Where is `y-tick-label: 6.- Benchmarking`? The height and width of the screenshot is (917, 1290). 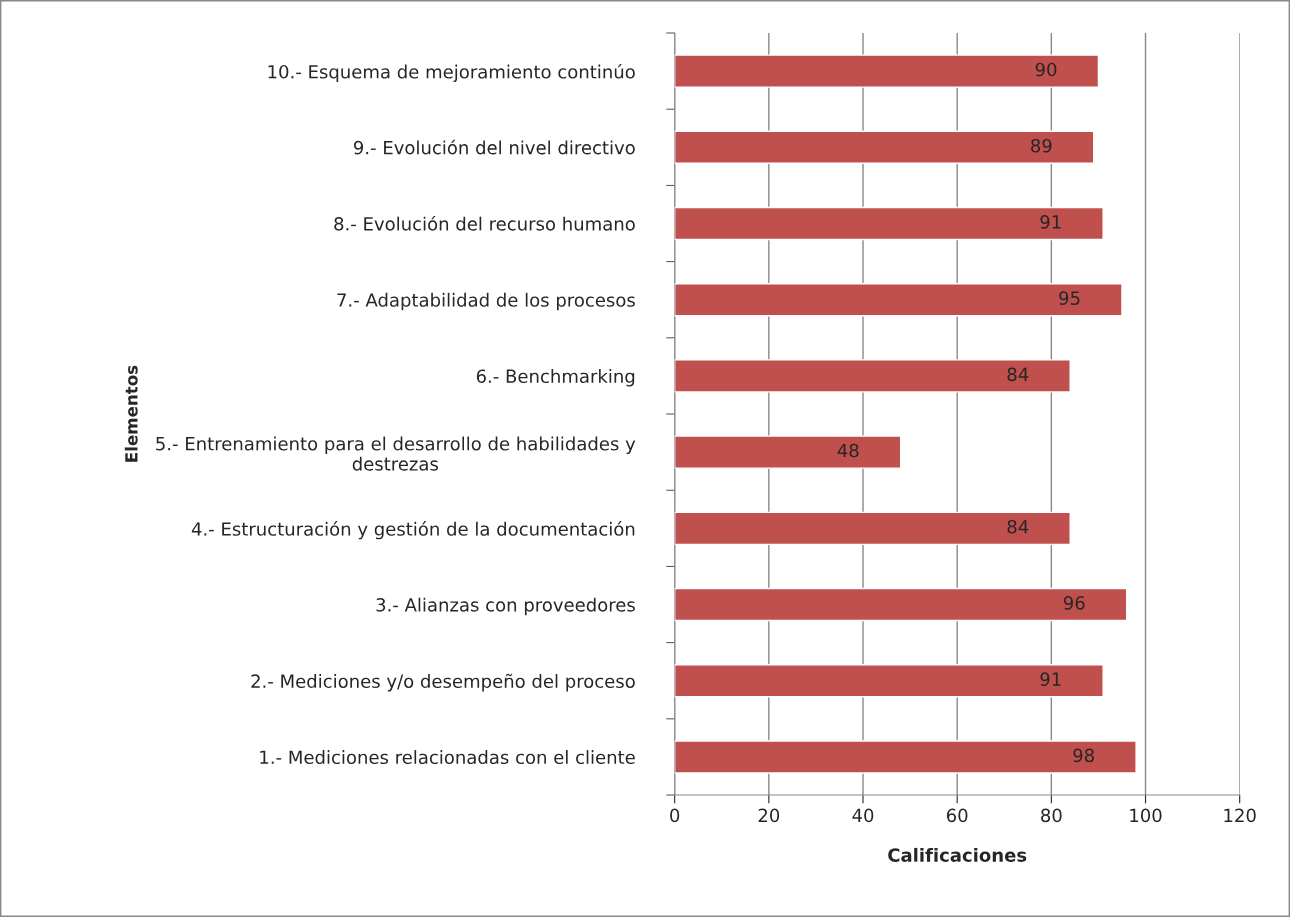
y-tick-label: 6.- Benchmarking is located at coordinates (555, 378).